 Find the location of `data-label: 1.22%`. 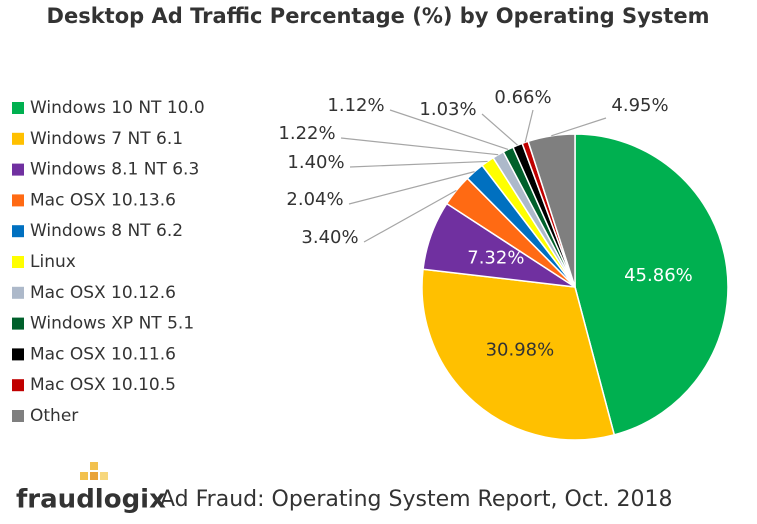

data-label: 1.22% is located at coordinates (306, 133).